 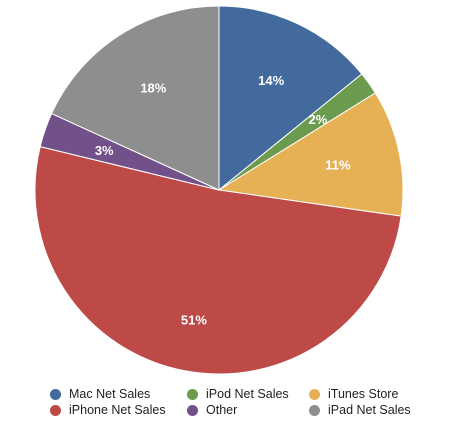 What do you see at coordinates (194, 320) in the screenshot?
I see `slice-label-iphone-net-sales: 51%` at bounding box center [194, 320].